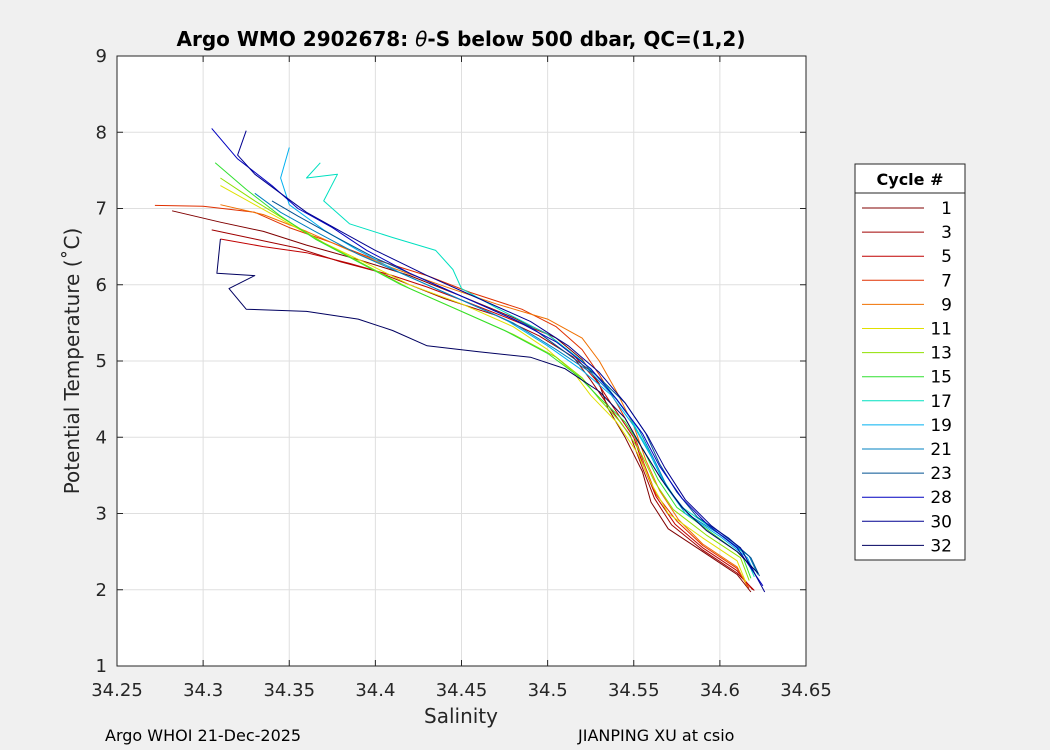 This screenshot has height=750, width=1050. What do you see at coordinates (117, 690) in the screenshot?
I see `x-tick-label: 34.25` at bounding box center [117, 690].